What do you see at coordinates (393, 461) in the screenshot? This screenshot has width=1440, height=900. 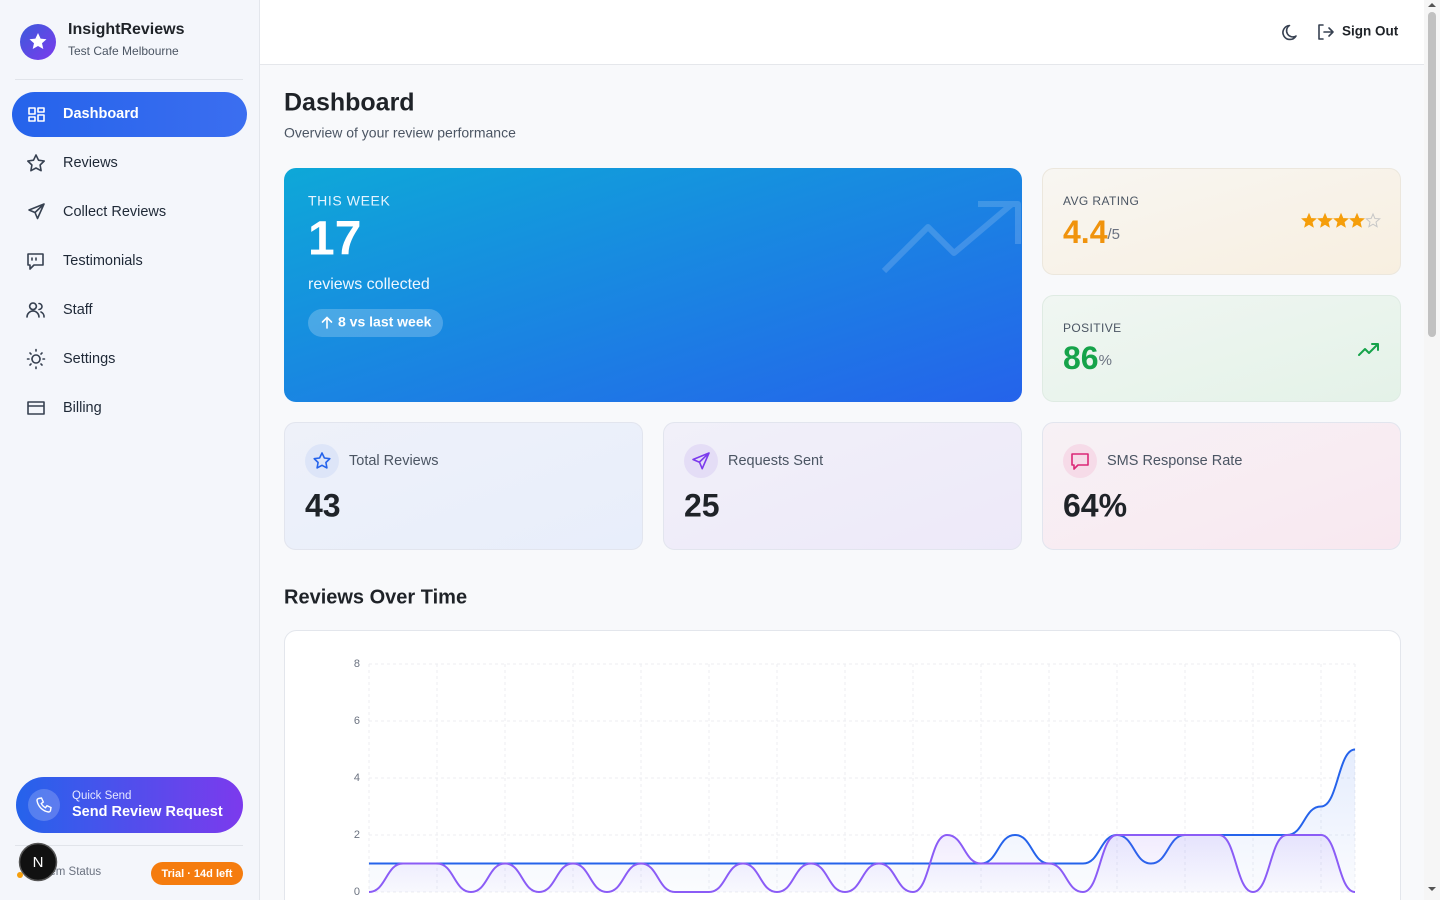 I see `stat-label: Total Reviews` at bounding box center [393, 461].